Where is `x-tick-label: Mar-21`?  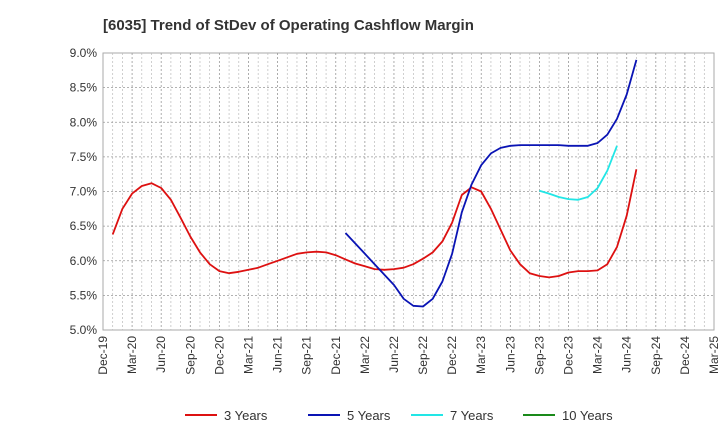 x-tick-label: Mar-21 is located at coordinates (248, 355).